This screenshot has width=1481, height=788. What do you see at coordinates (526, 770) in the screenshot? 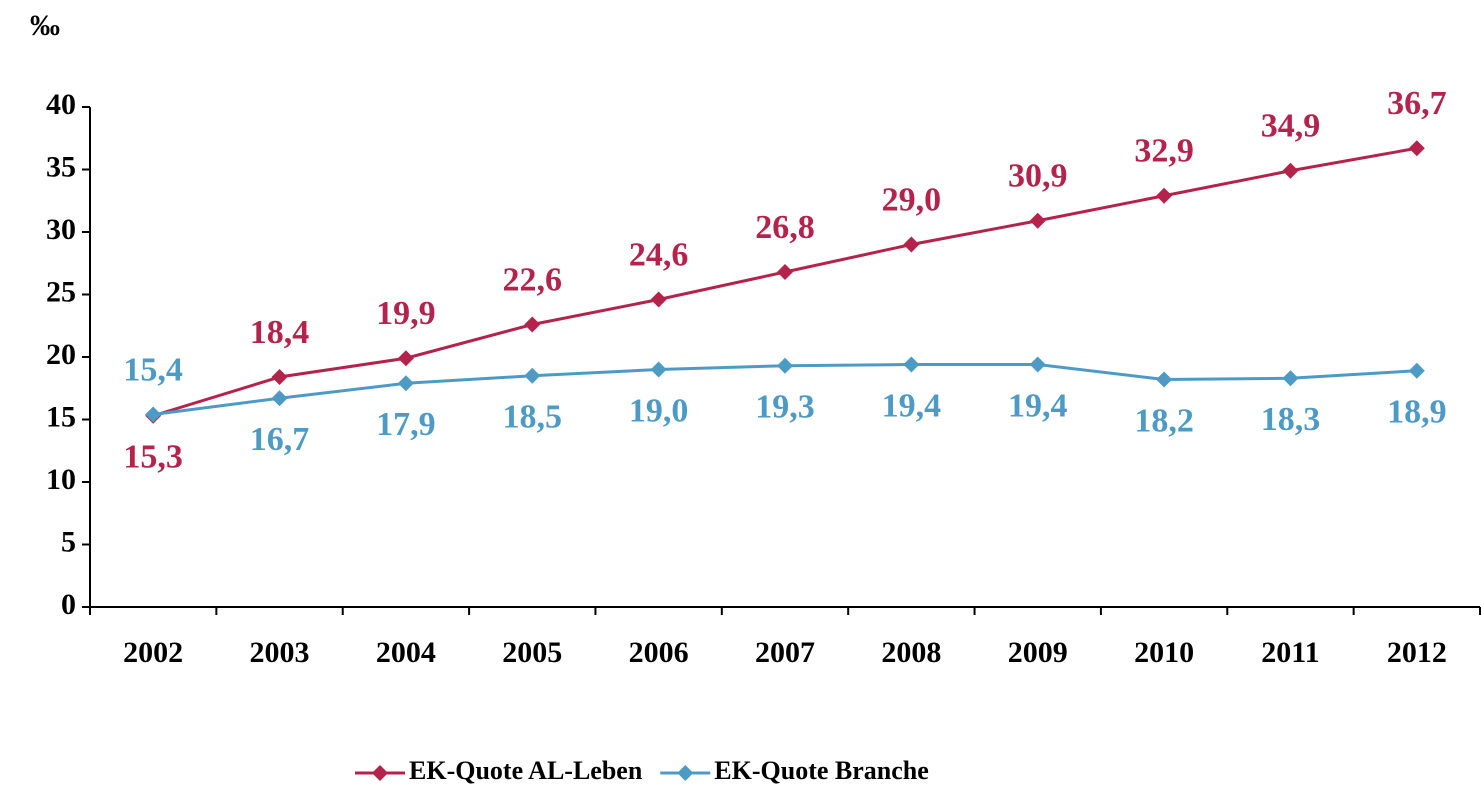
I see `legend-label: EK-Quote AL-Leben` at bounding box center [526, 770].